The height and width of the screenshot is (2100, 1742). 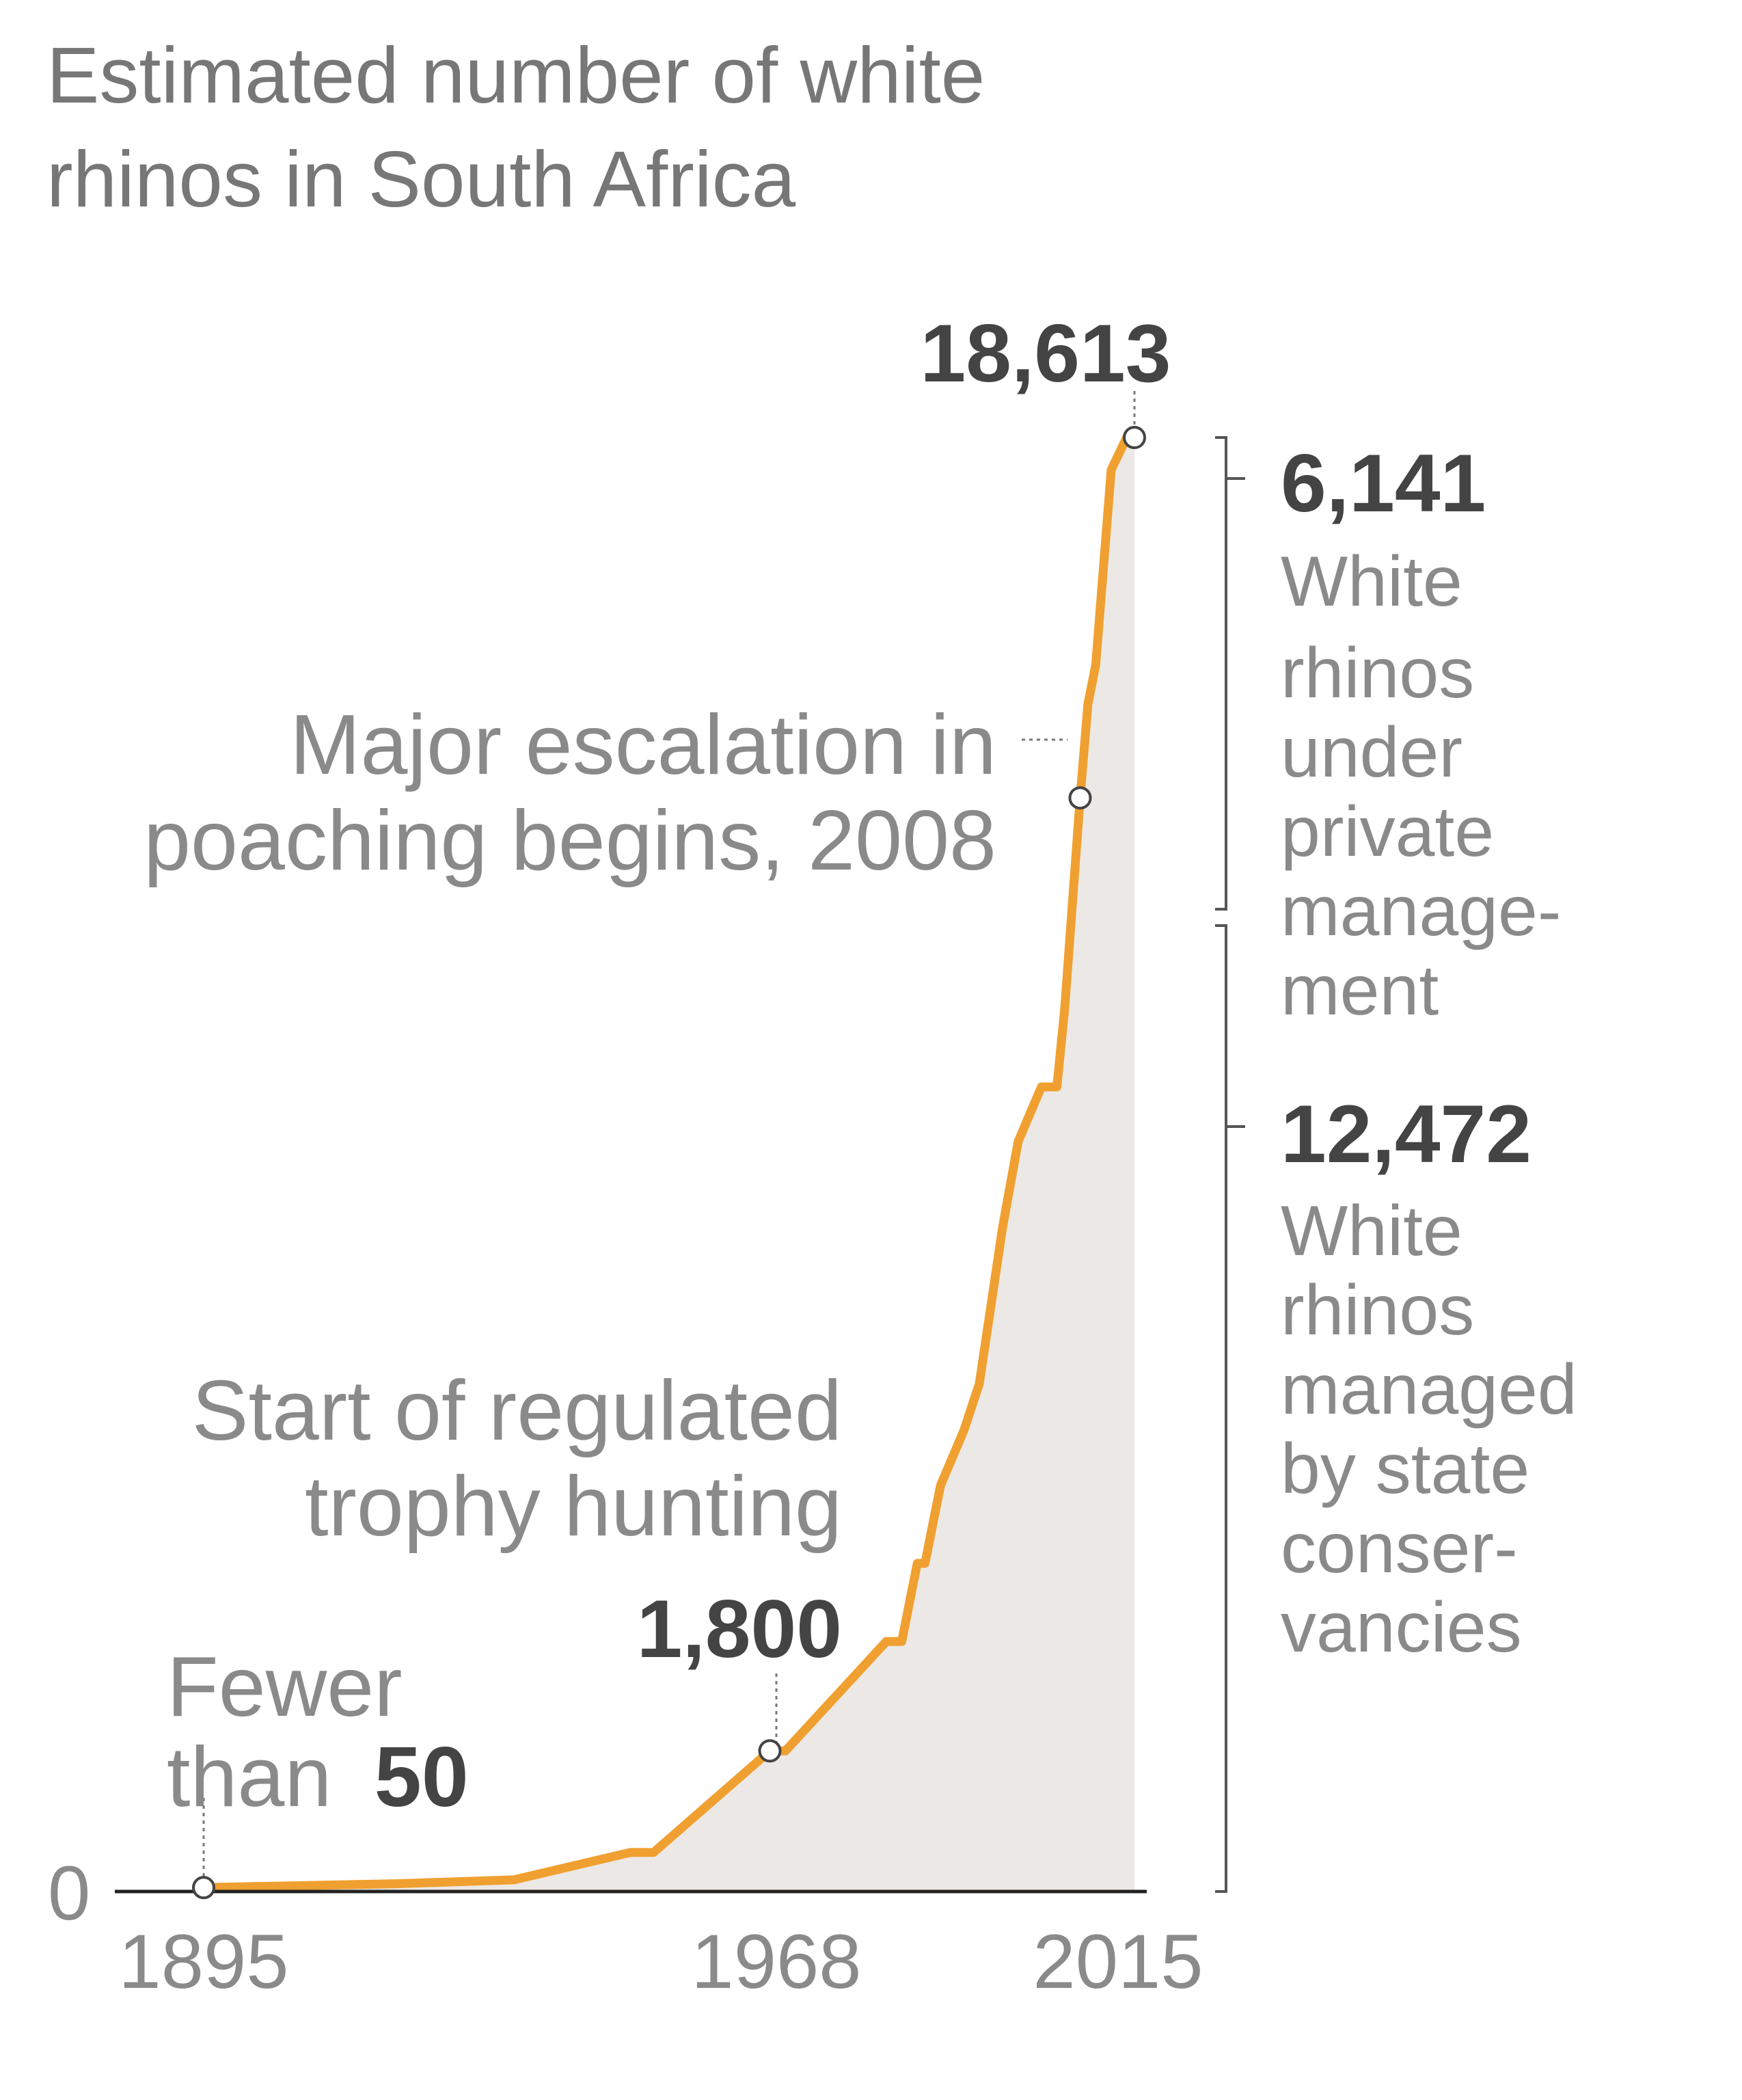 What do you see at coordinates (643, 745) in the screenshot?
I see `annotation-poaching-line-1: Major escalation in` at bounding box center [643, 745].